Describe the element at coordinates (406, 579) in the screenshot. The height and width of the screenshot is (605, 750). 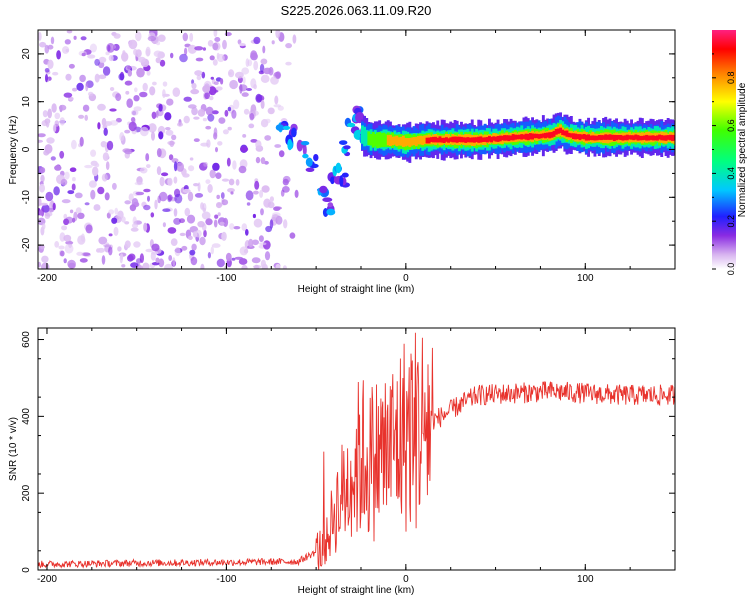
I see `x-tick-label: 0` at that location.